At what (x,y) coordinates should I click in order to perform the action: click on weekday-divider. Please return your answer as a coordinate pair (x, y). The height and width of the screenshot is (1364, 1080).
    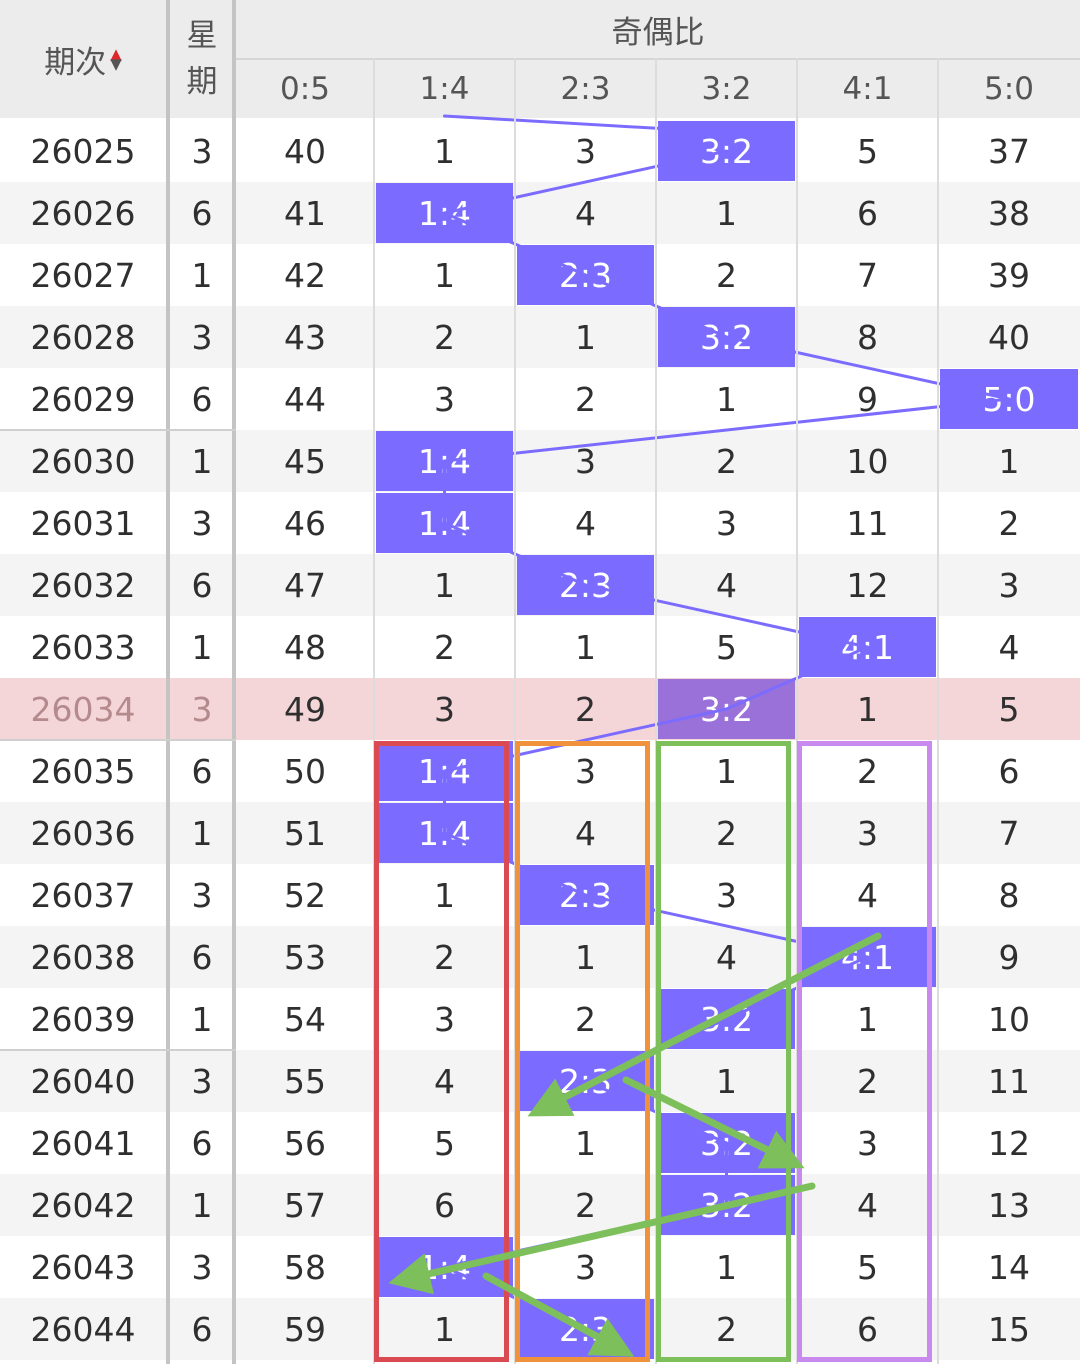
    Looking at the image, I should click on (234, 682).